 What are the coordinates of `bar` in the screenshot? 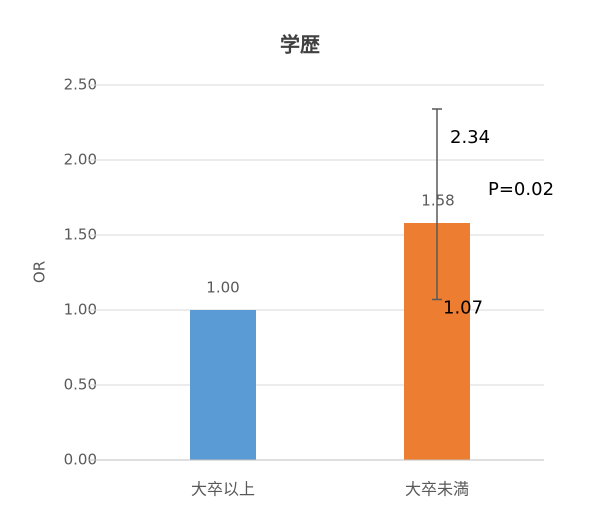 It's located at (223, 385).